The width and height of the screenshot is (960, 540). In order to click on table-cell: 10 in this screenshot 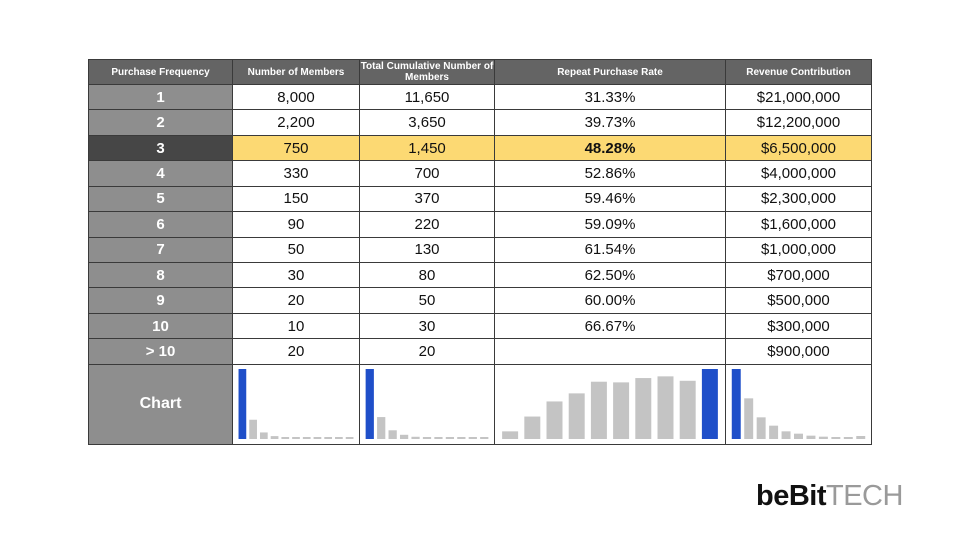, I will do `click(296, 326)`.